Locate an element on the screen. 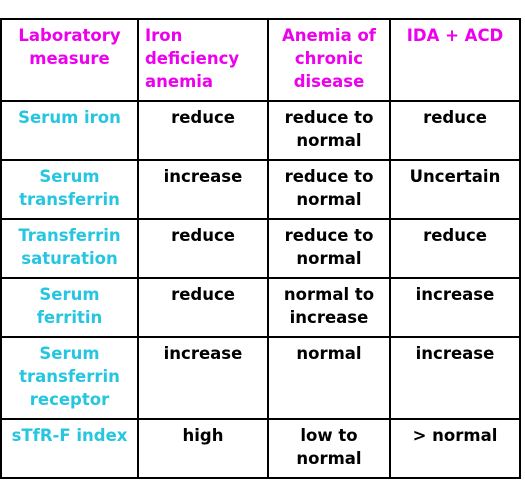  row-label-serum-ferritin: Serum ferritin is located at coordinates (69, 307).